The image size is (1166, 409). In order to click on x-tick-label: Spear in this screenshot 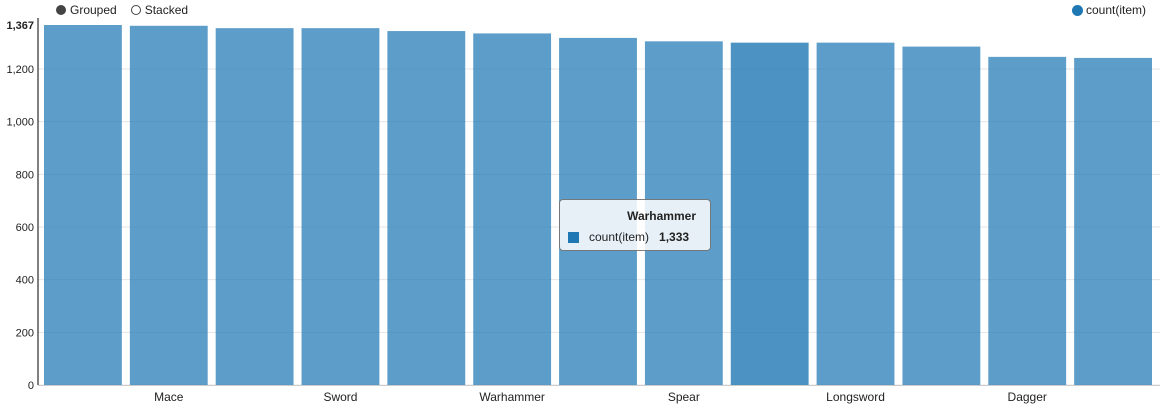, I will do `click(684, 397)`.